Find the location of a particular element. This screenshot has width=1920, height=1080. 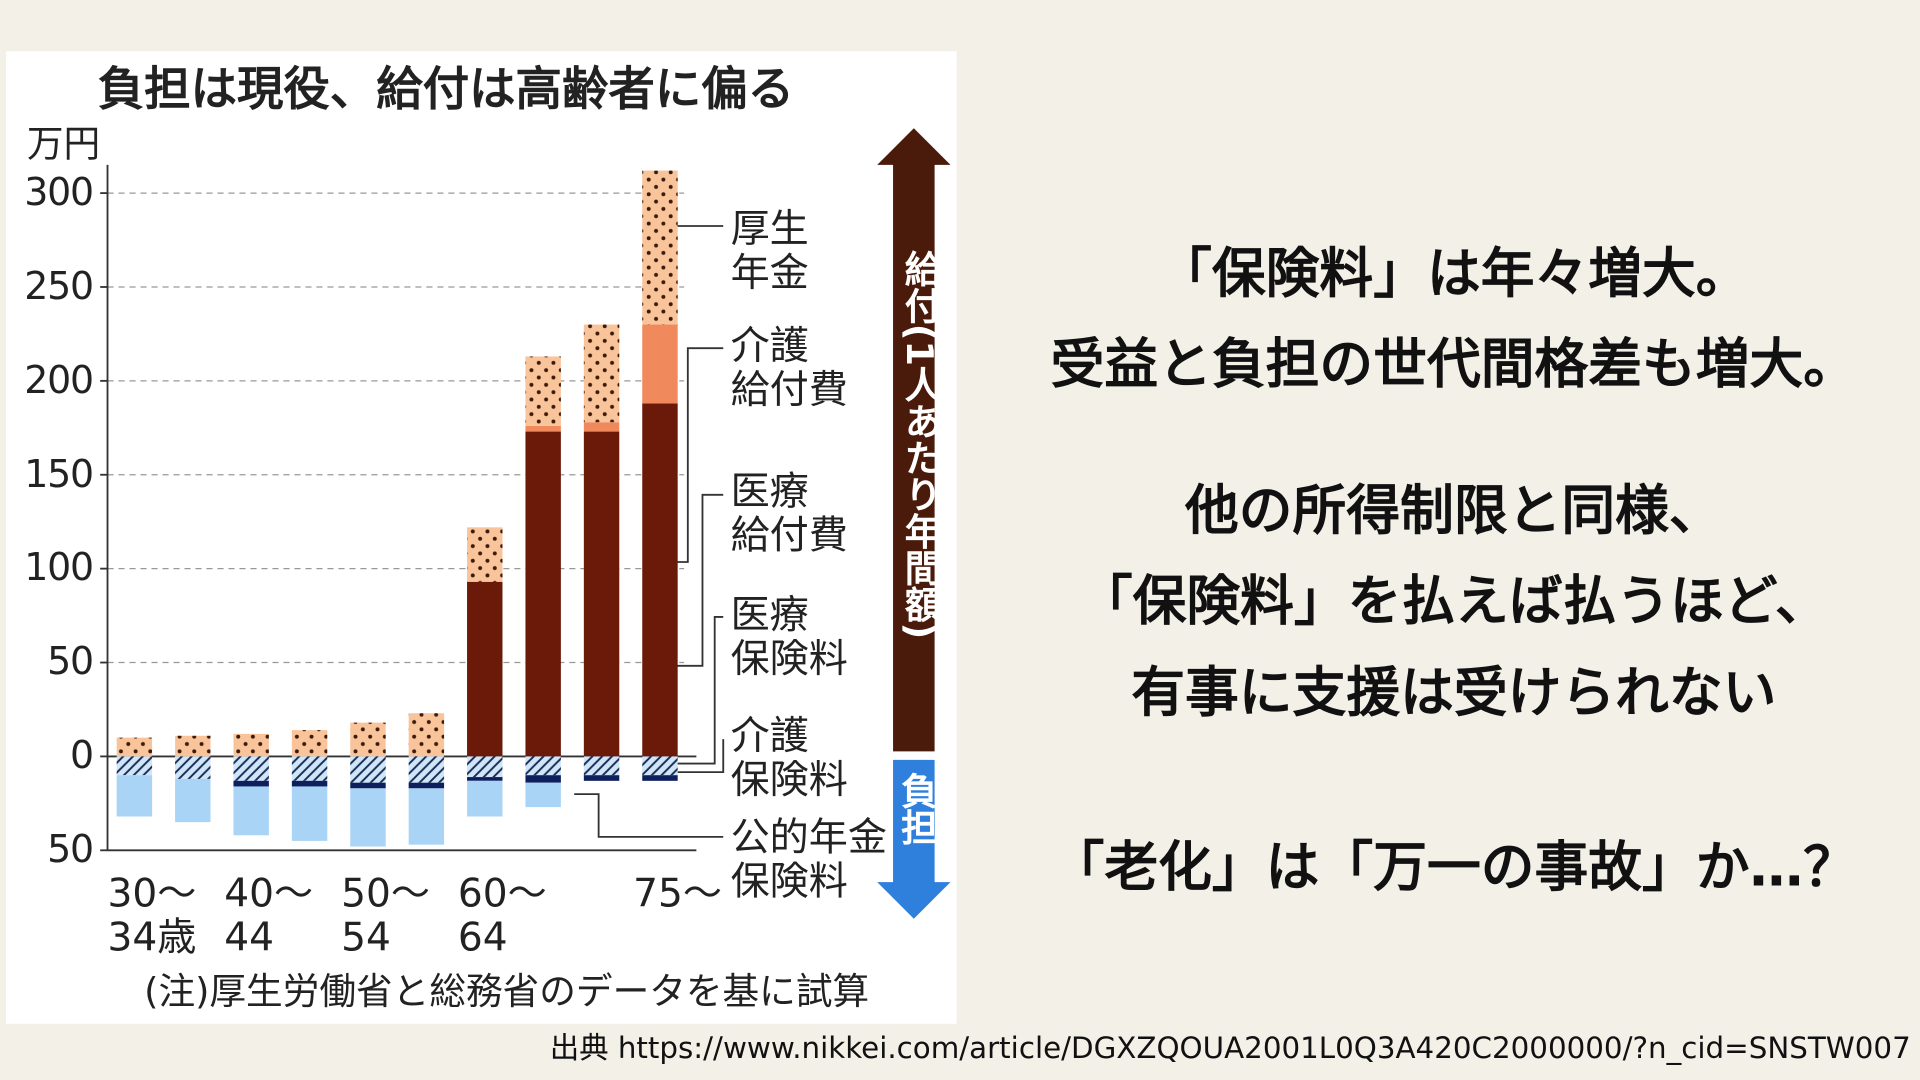

legend-label: 医療 保険料 is located at coordinates (789, 636).